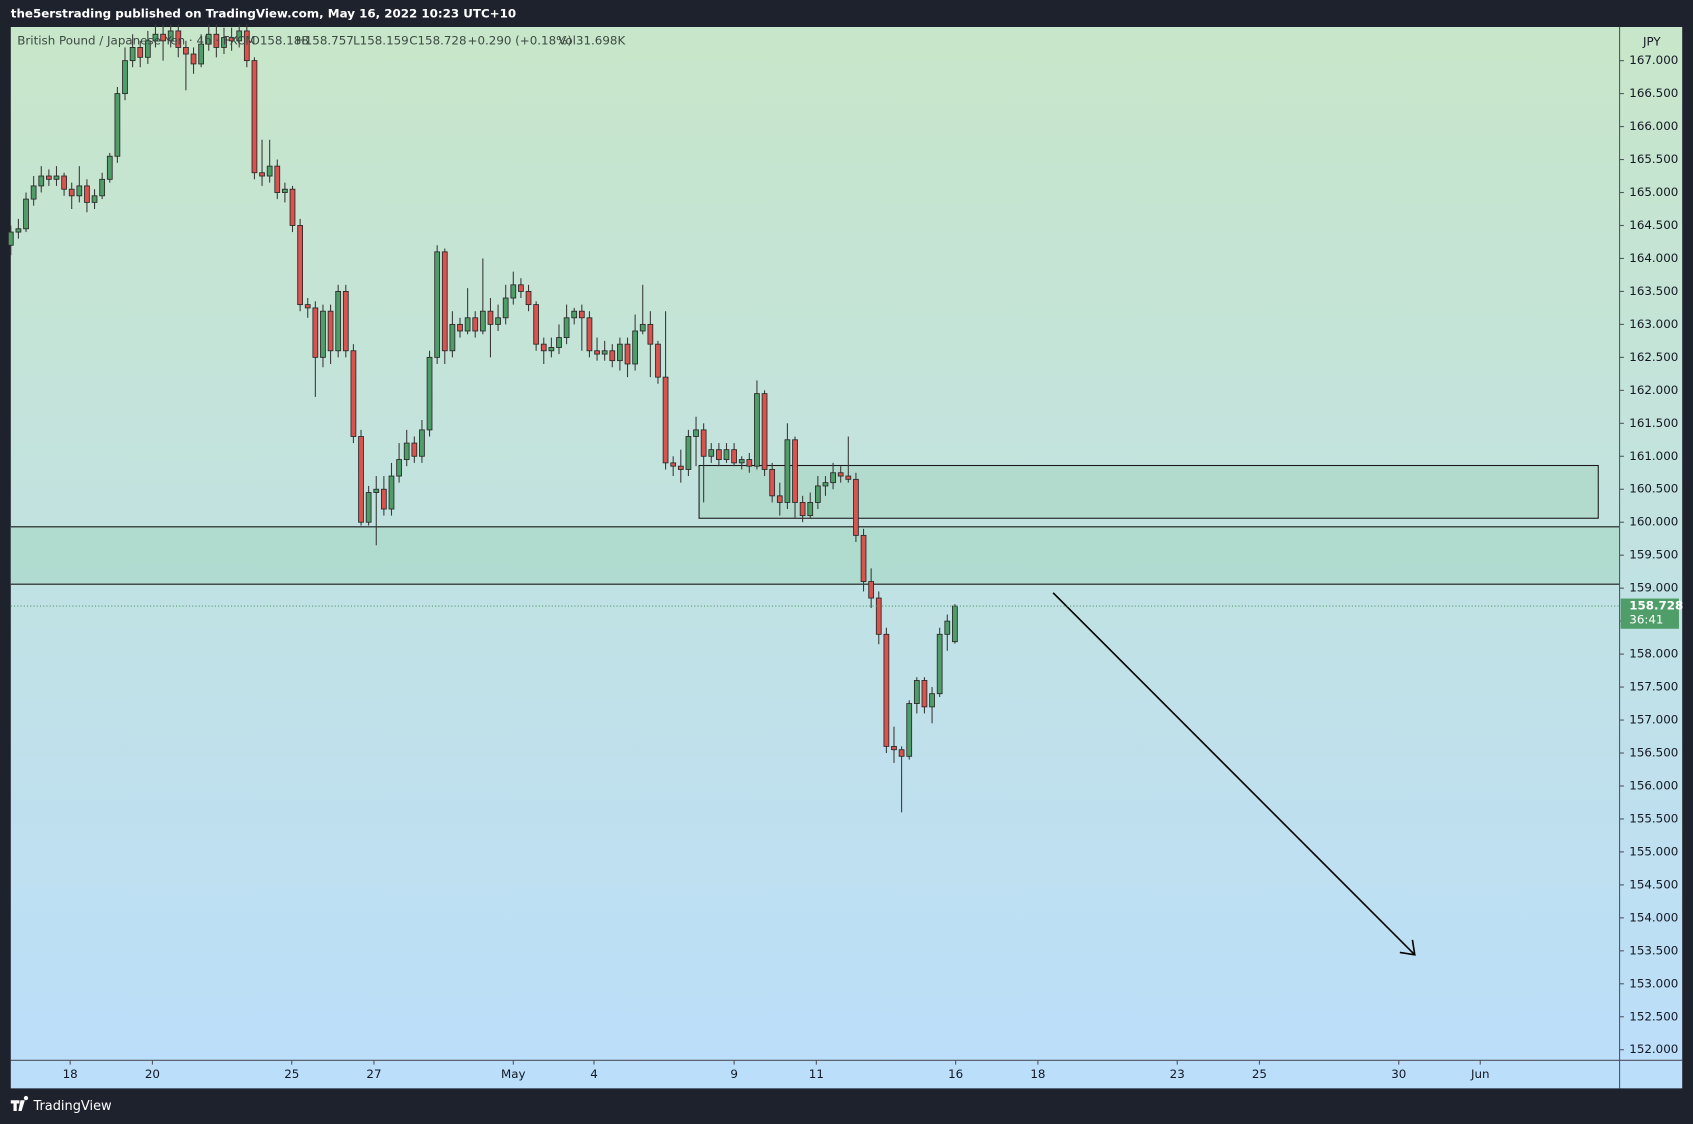 The width and height of the screenshot is (1693, 1124). What do you see at coordinates (1653, 753) in the screenshot?
I see `y-tick-label: 156.500` at bounding box center [1653, 753].